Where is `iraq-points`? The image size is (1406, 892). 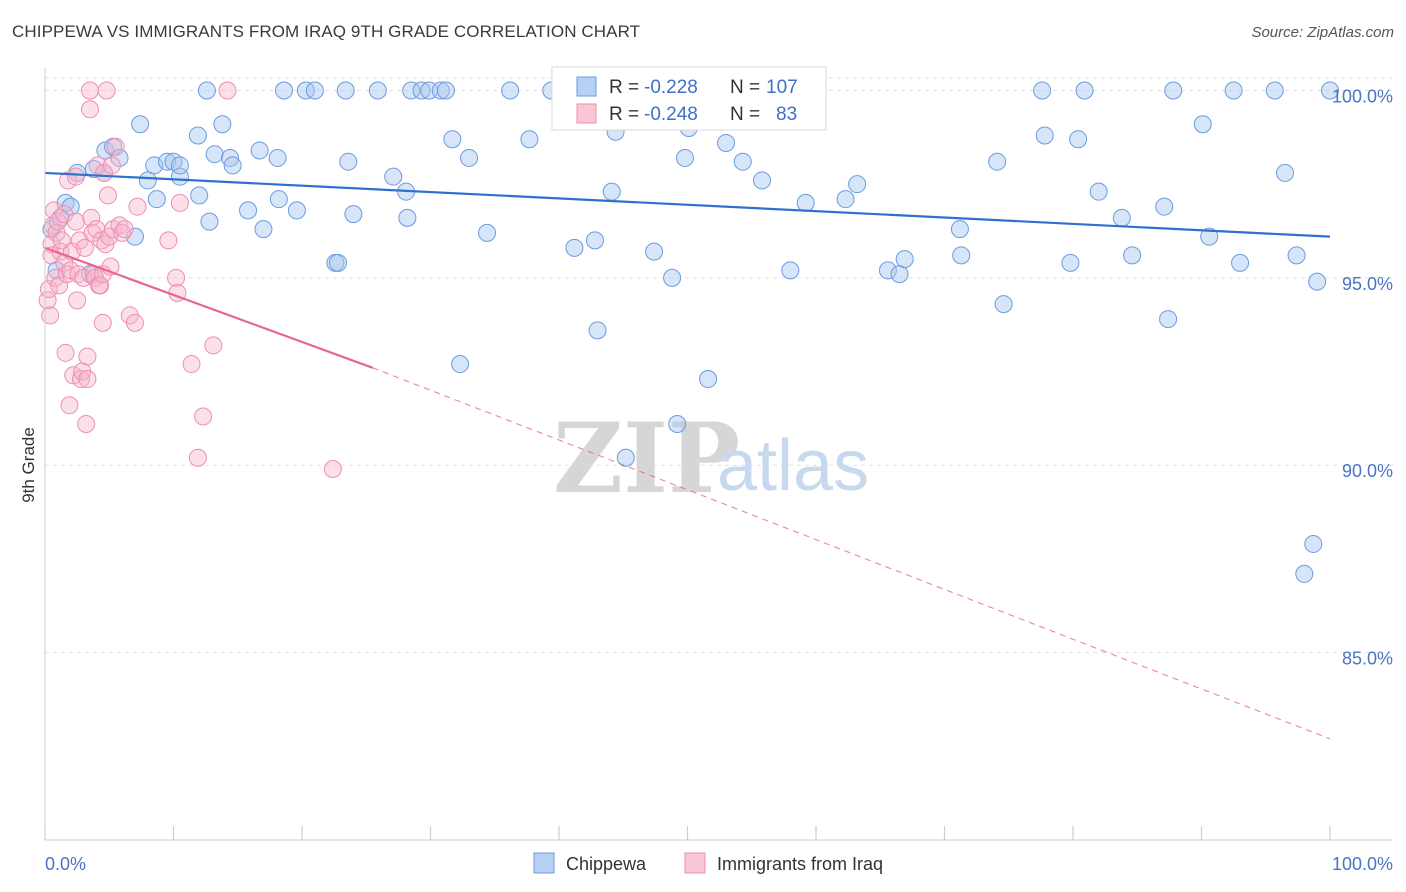
iraq-points is located at coordinates (190, 279).